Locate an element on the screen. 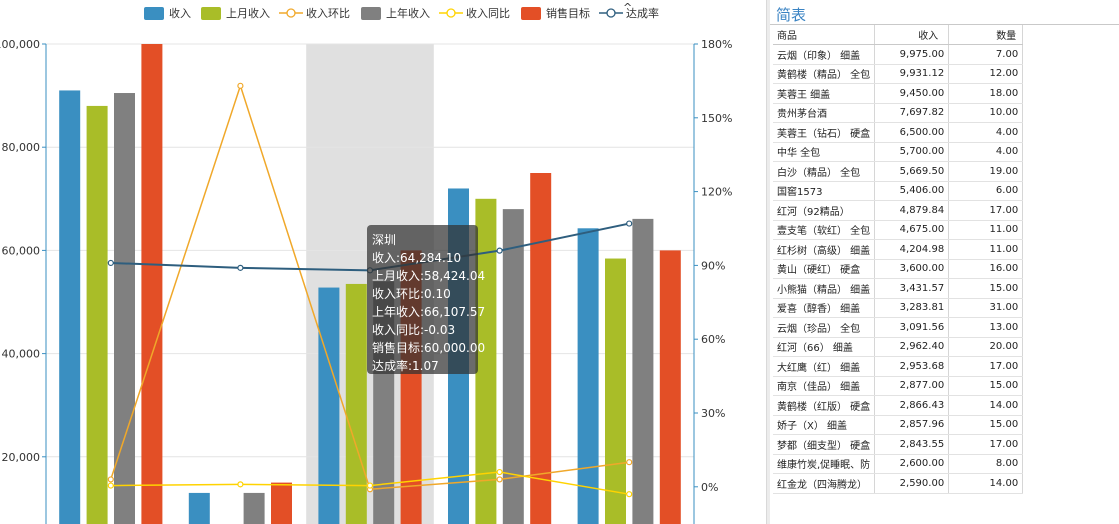  product-cell: 爱喜（醇香） 细盖 is located at coordinates (824, 308).